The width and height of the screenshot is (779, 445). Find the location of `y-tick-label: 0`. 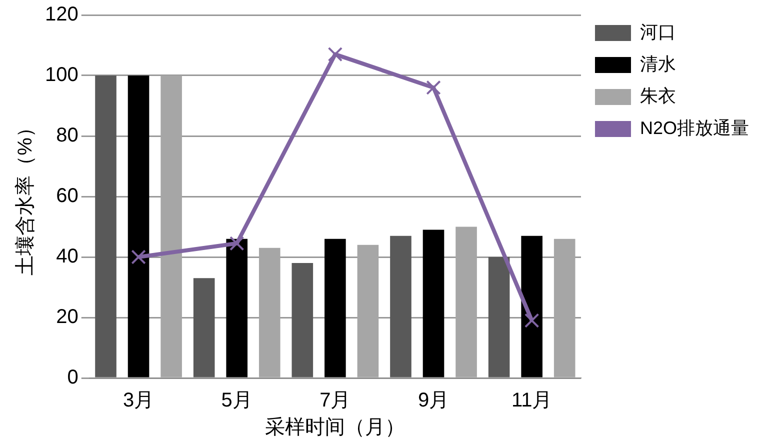

y-tick-label: 0 is located at coordinates (72, 377).